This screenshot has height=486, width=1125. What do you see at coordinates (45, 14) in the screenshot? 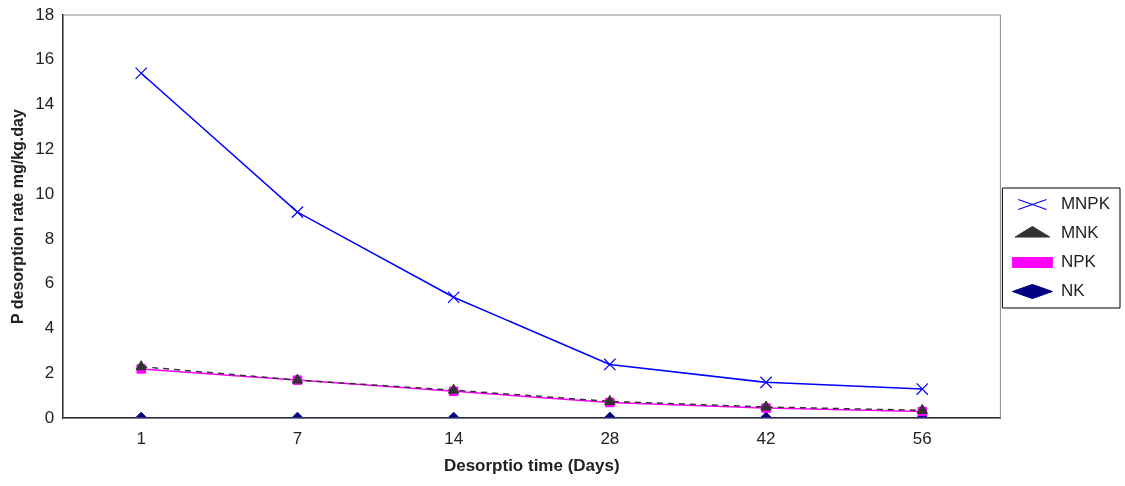
I see `y-tick-label: 18` at bounding box center [45, 14].